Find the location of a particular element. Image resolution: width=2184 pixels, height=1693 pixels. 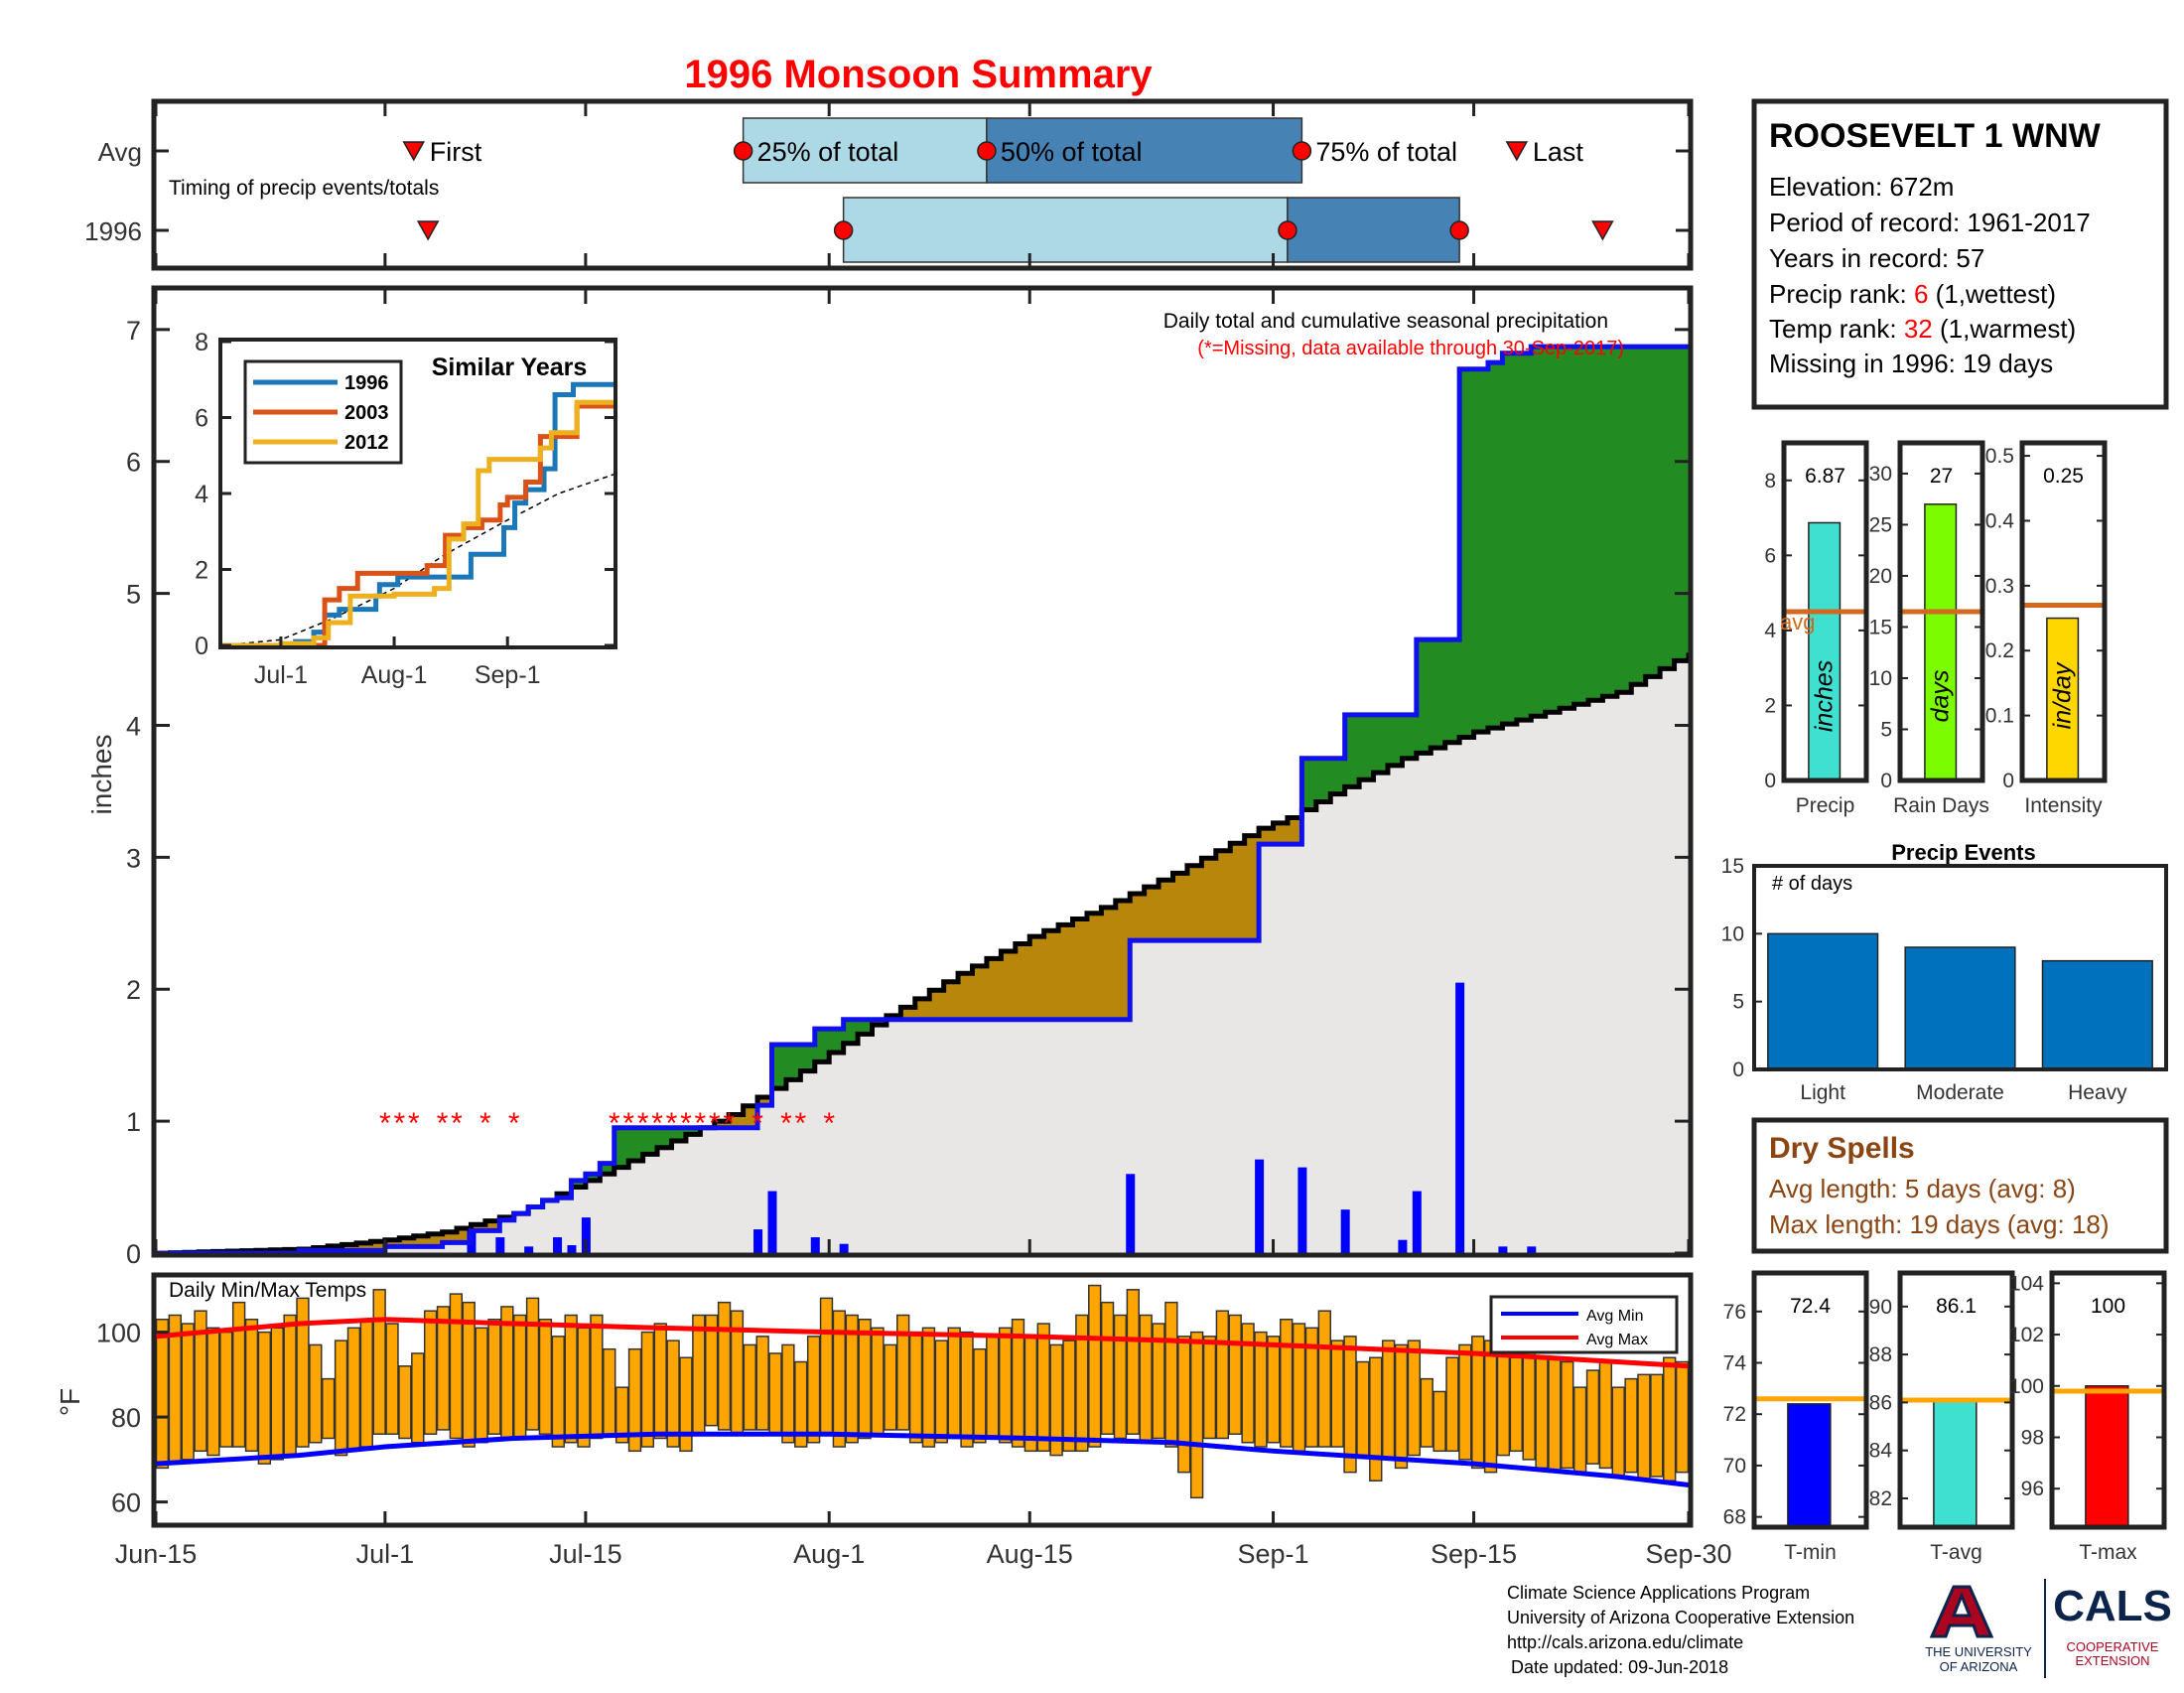

stat-y-tick-label: 84 is located at coordinates (1881, 1451).